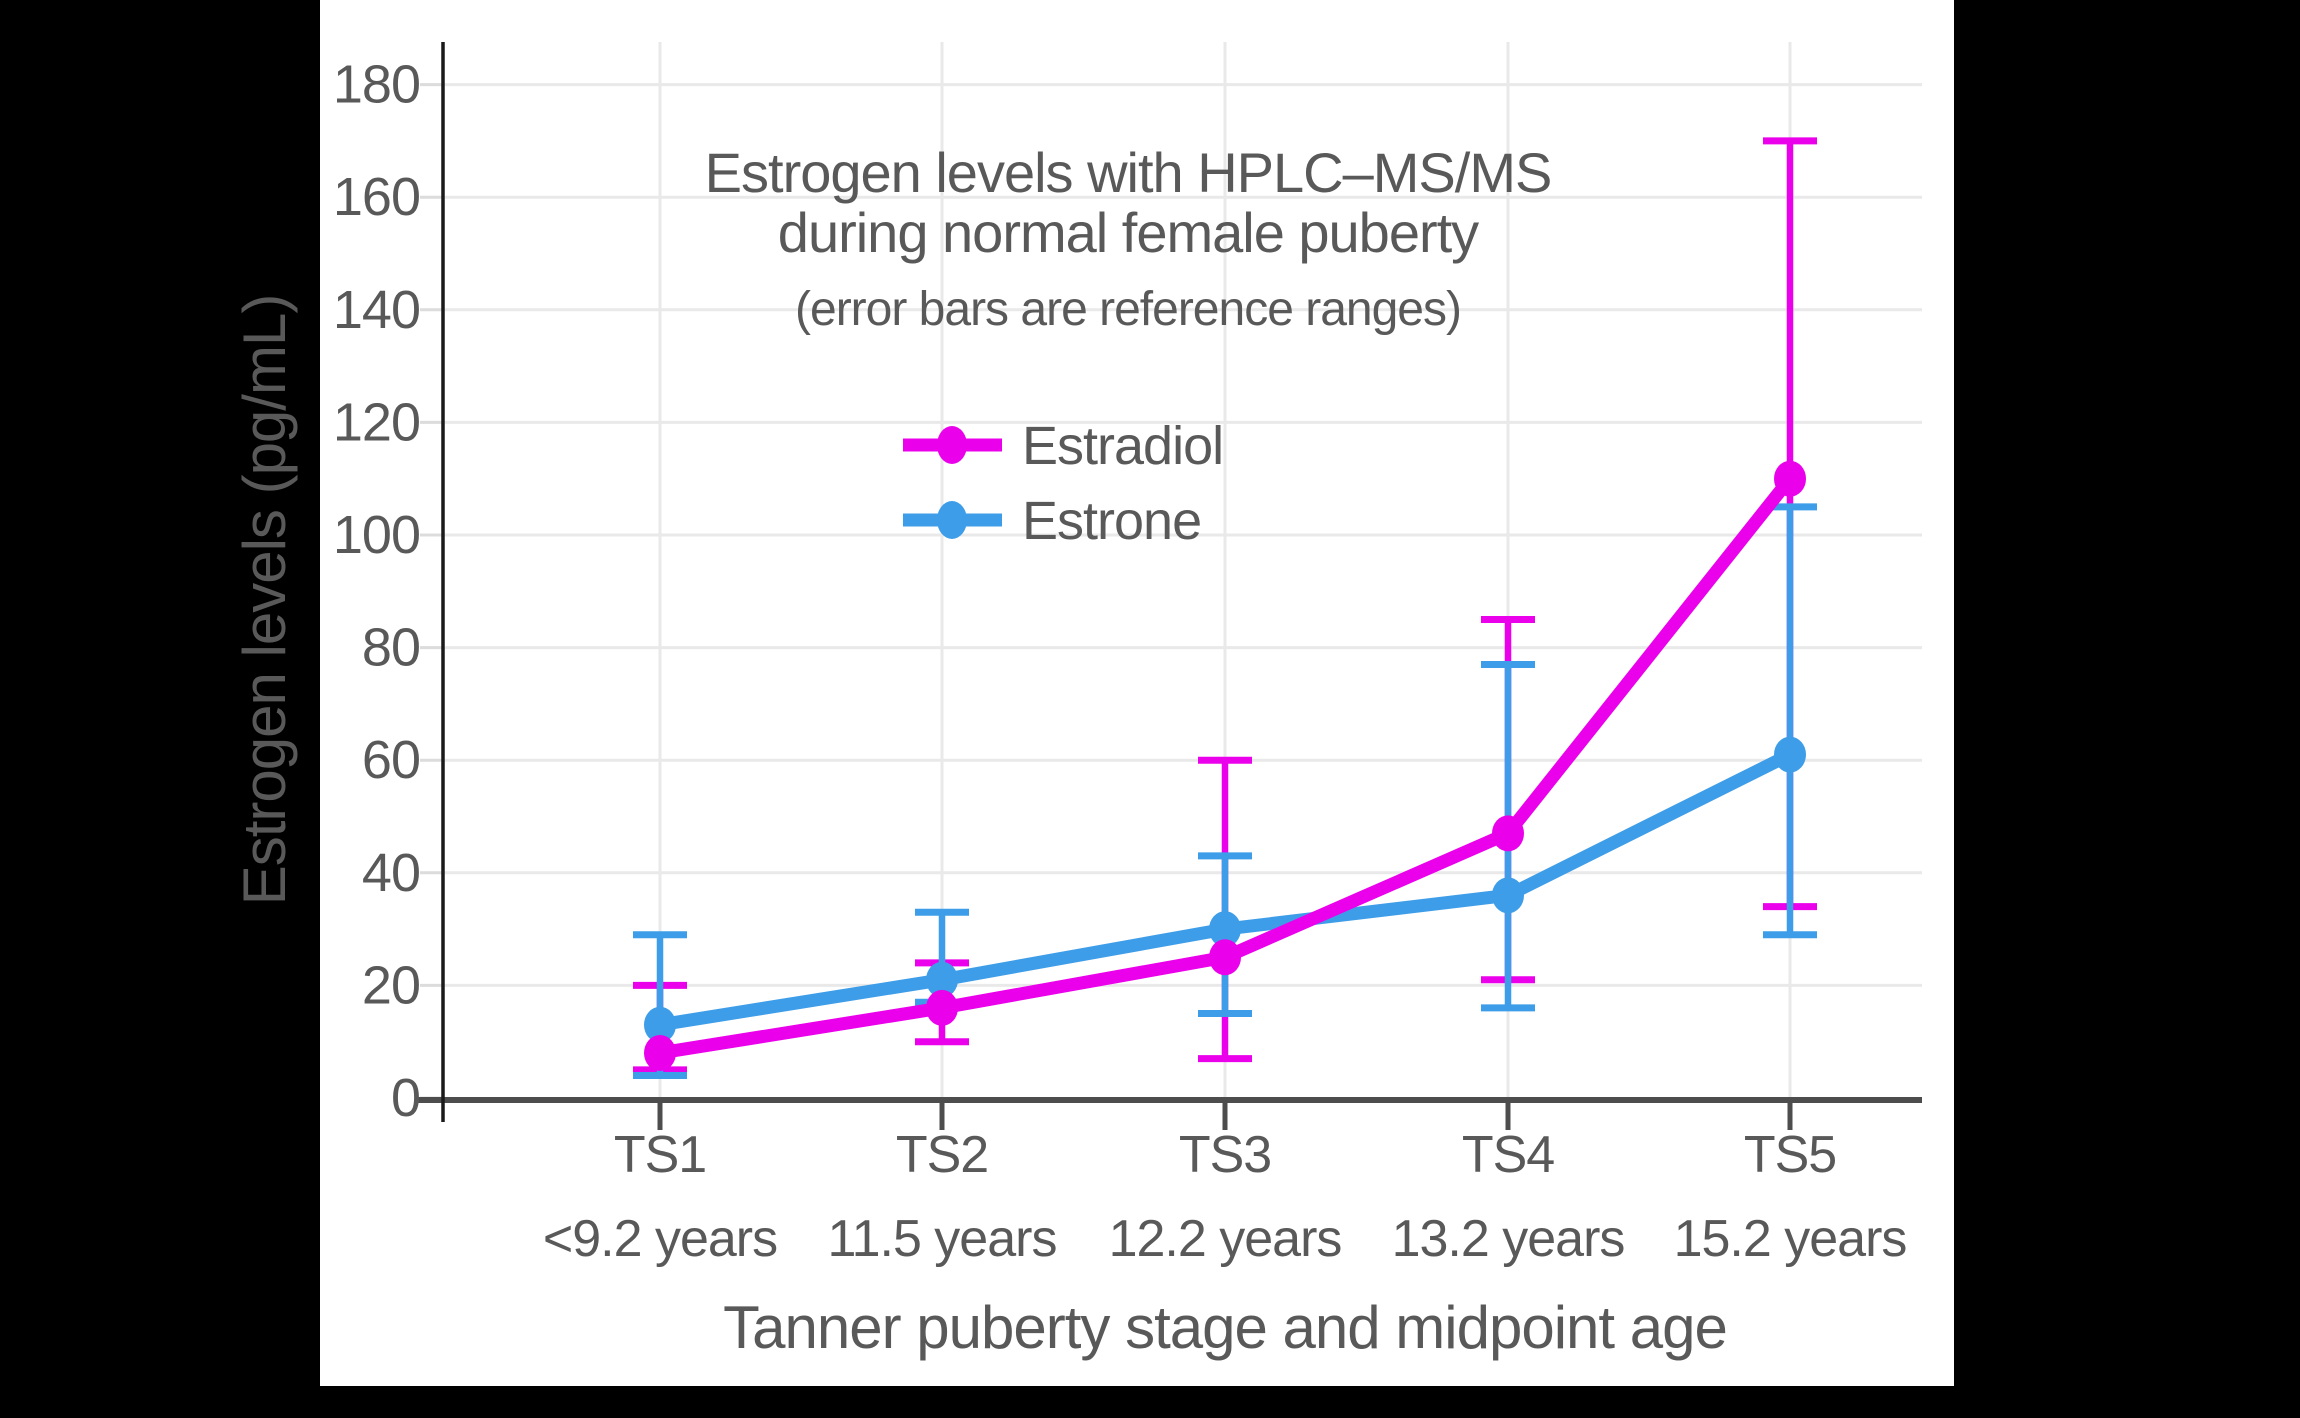 The width and height of the screenshot is (2300, 1418). What do you see at coordinates (1063, 483) in the screenshot?
I see `legend: Estradiol Estrone` at bounding box center [1063, 483].